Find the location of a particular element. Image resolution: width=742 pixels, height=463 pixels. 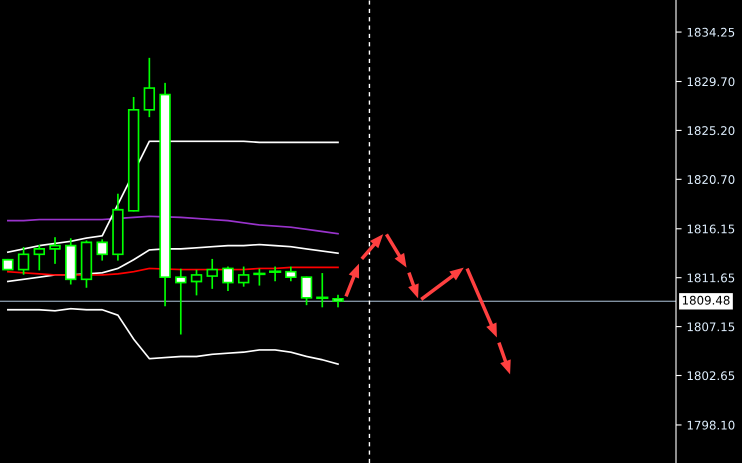

y-tick-label: 1807.15 is located at coordinates (711, 327).